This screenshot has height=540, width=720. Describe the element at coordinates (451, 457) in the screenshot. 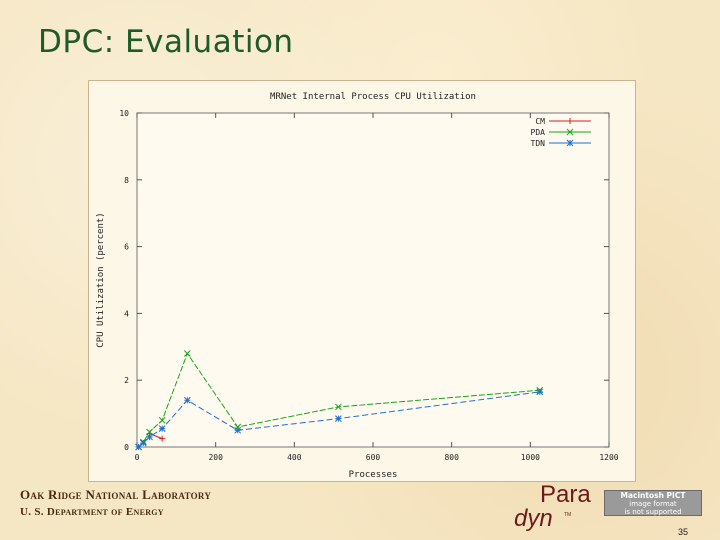

I see `x-tick-label: 800` at that location.